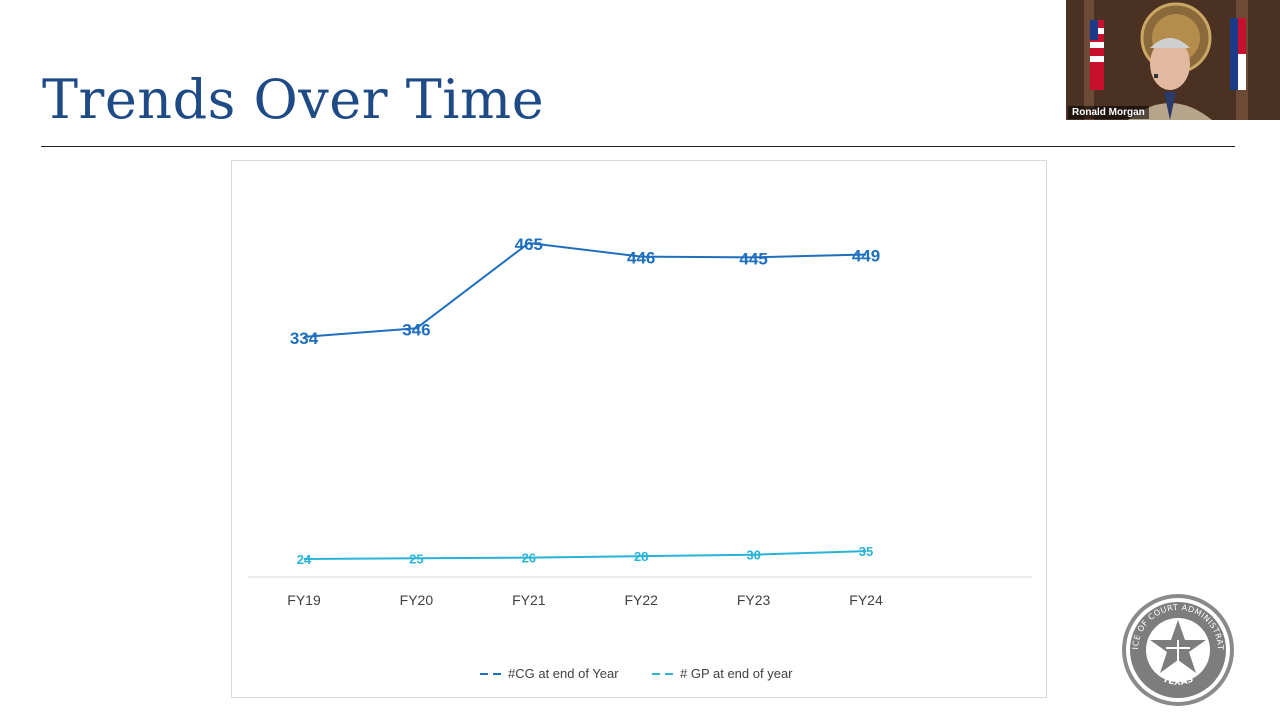 This screenshot has height=720, width=1280. I want to click on slide-title: Trends Over Time, so click(293, 99).